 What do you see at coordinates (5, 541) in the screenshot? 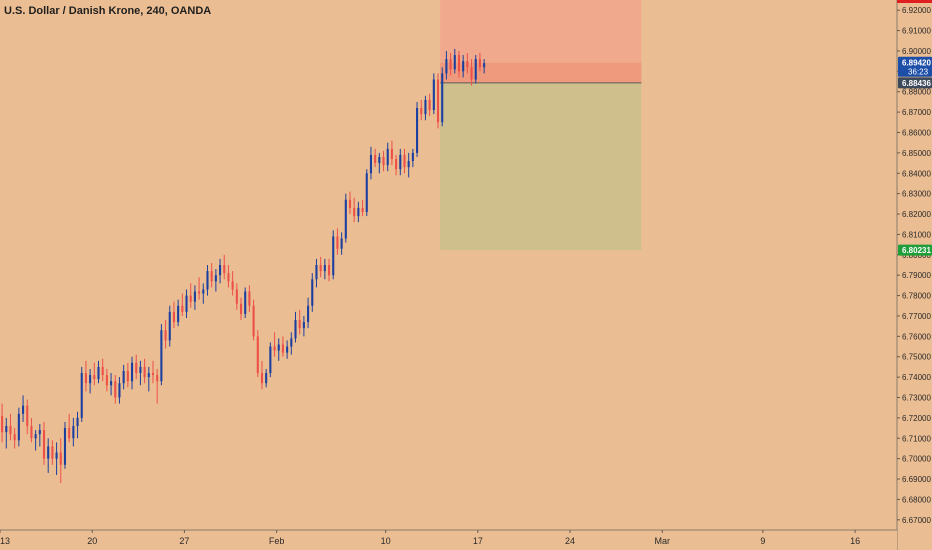
I see `x-tick-label: 13` at bounding box center [5, 541].